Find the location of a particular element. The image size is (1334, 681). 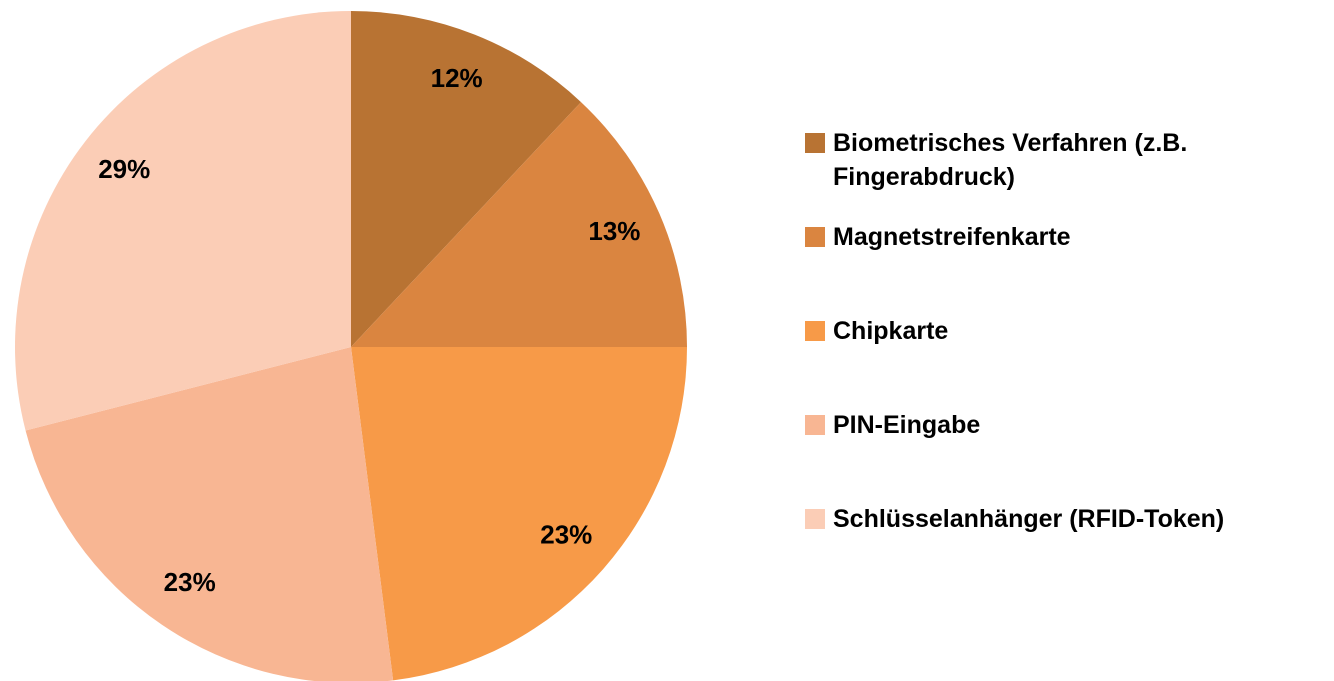

legend-item: Schlüsselanhänger (RFID-Token) is located at coordinates (1067, 519).